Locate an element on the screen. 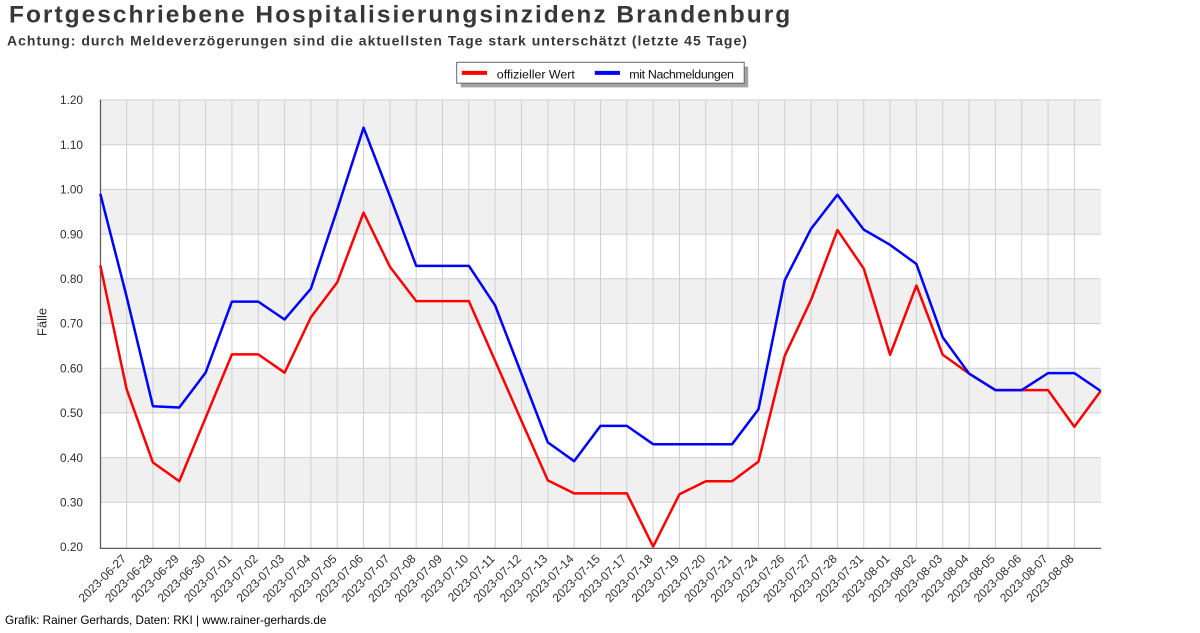 The image size is (1200, 633). svg-text: 0.90 is located at coordinates (71, 234).